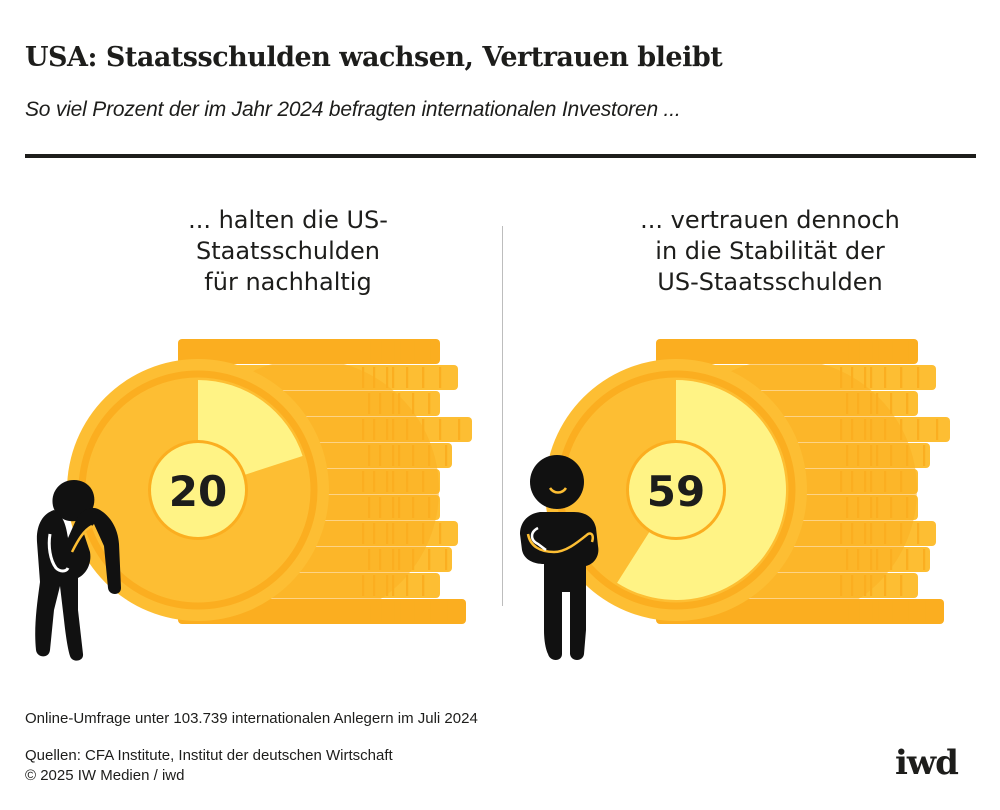 The height and width of the screenshot is (810, 1000). Describe the element at coordinates (770, 282) in the screenshot. I see `panel-right-label-line: US-Staatsschulden` at that location.